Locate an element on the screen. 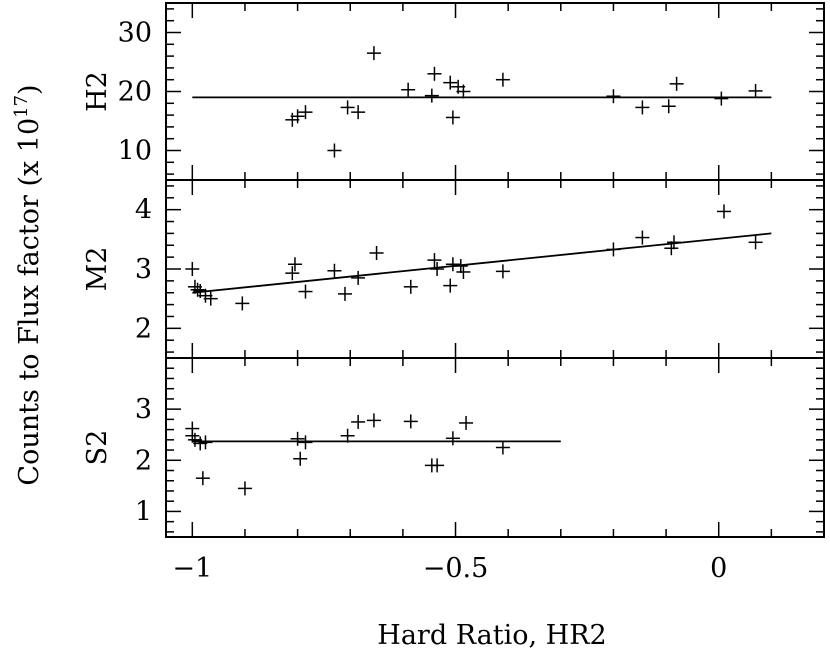 The height and width of the screenshot is (654, 830). x-axis-label: Hard Ratio, HR2 is located at coordinates (491, 635).